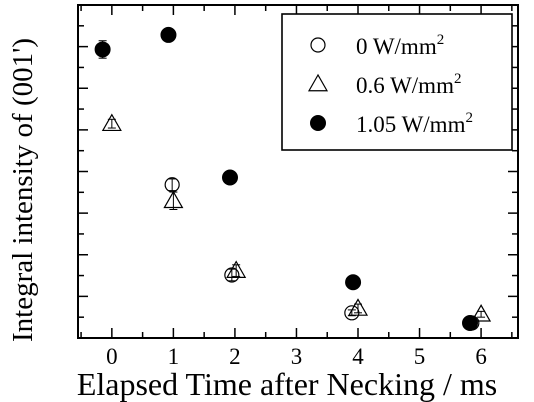  Describe the element at coordinates (408, 84) in the screenshot. I see `legend-label: 0.6 W/mm2` at that location.